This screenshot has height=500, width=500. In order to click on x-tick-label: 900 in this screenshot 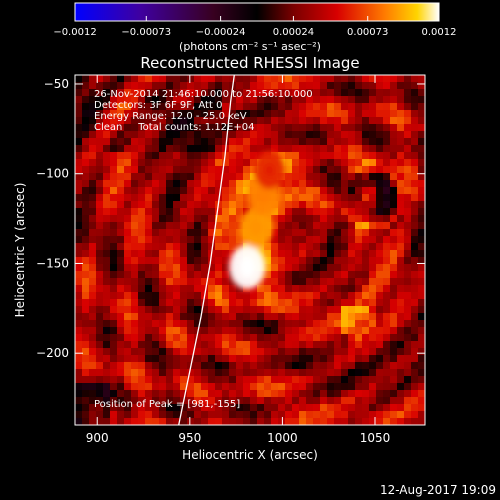, I will do `click(97, 438)`.